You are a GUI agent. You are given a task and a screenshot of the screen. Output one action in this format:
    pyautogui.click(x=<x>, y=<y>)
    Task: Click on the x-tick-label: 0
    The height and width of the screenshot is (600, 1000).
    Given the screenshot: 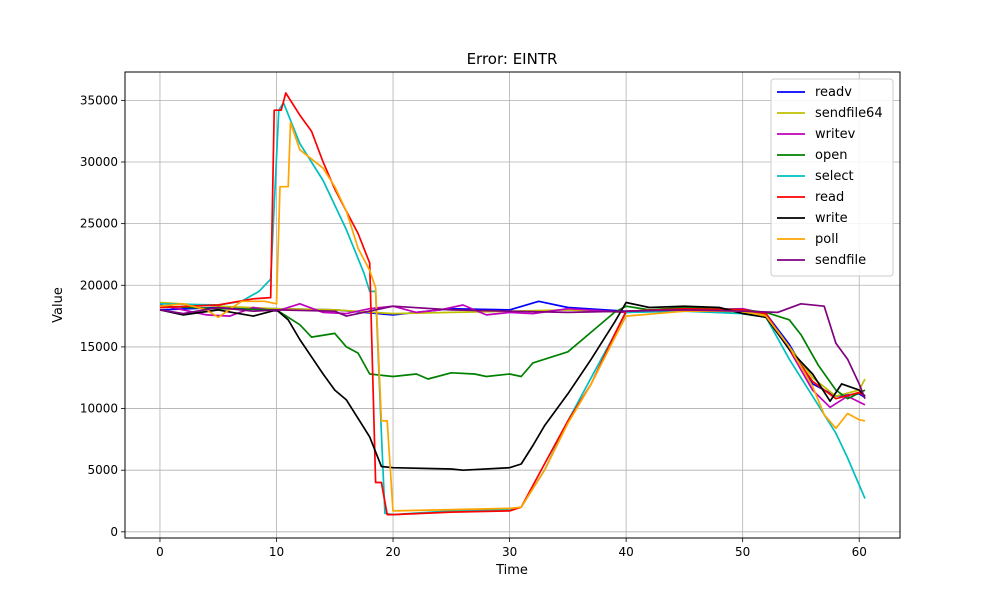 What is the action you would take?
    pyautogui.click(x=160, y=552)
    